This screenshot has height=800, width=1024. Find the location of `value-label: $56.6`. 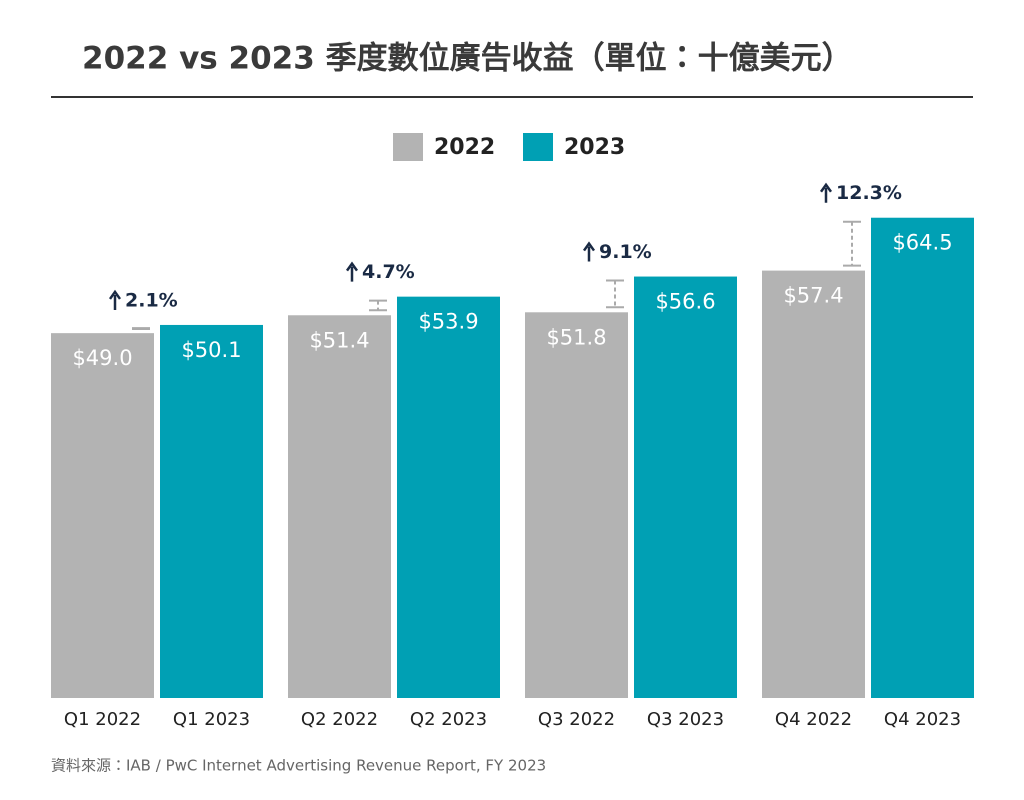

value-label: $56.6 is located at coordinates (685, 302).